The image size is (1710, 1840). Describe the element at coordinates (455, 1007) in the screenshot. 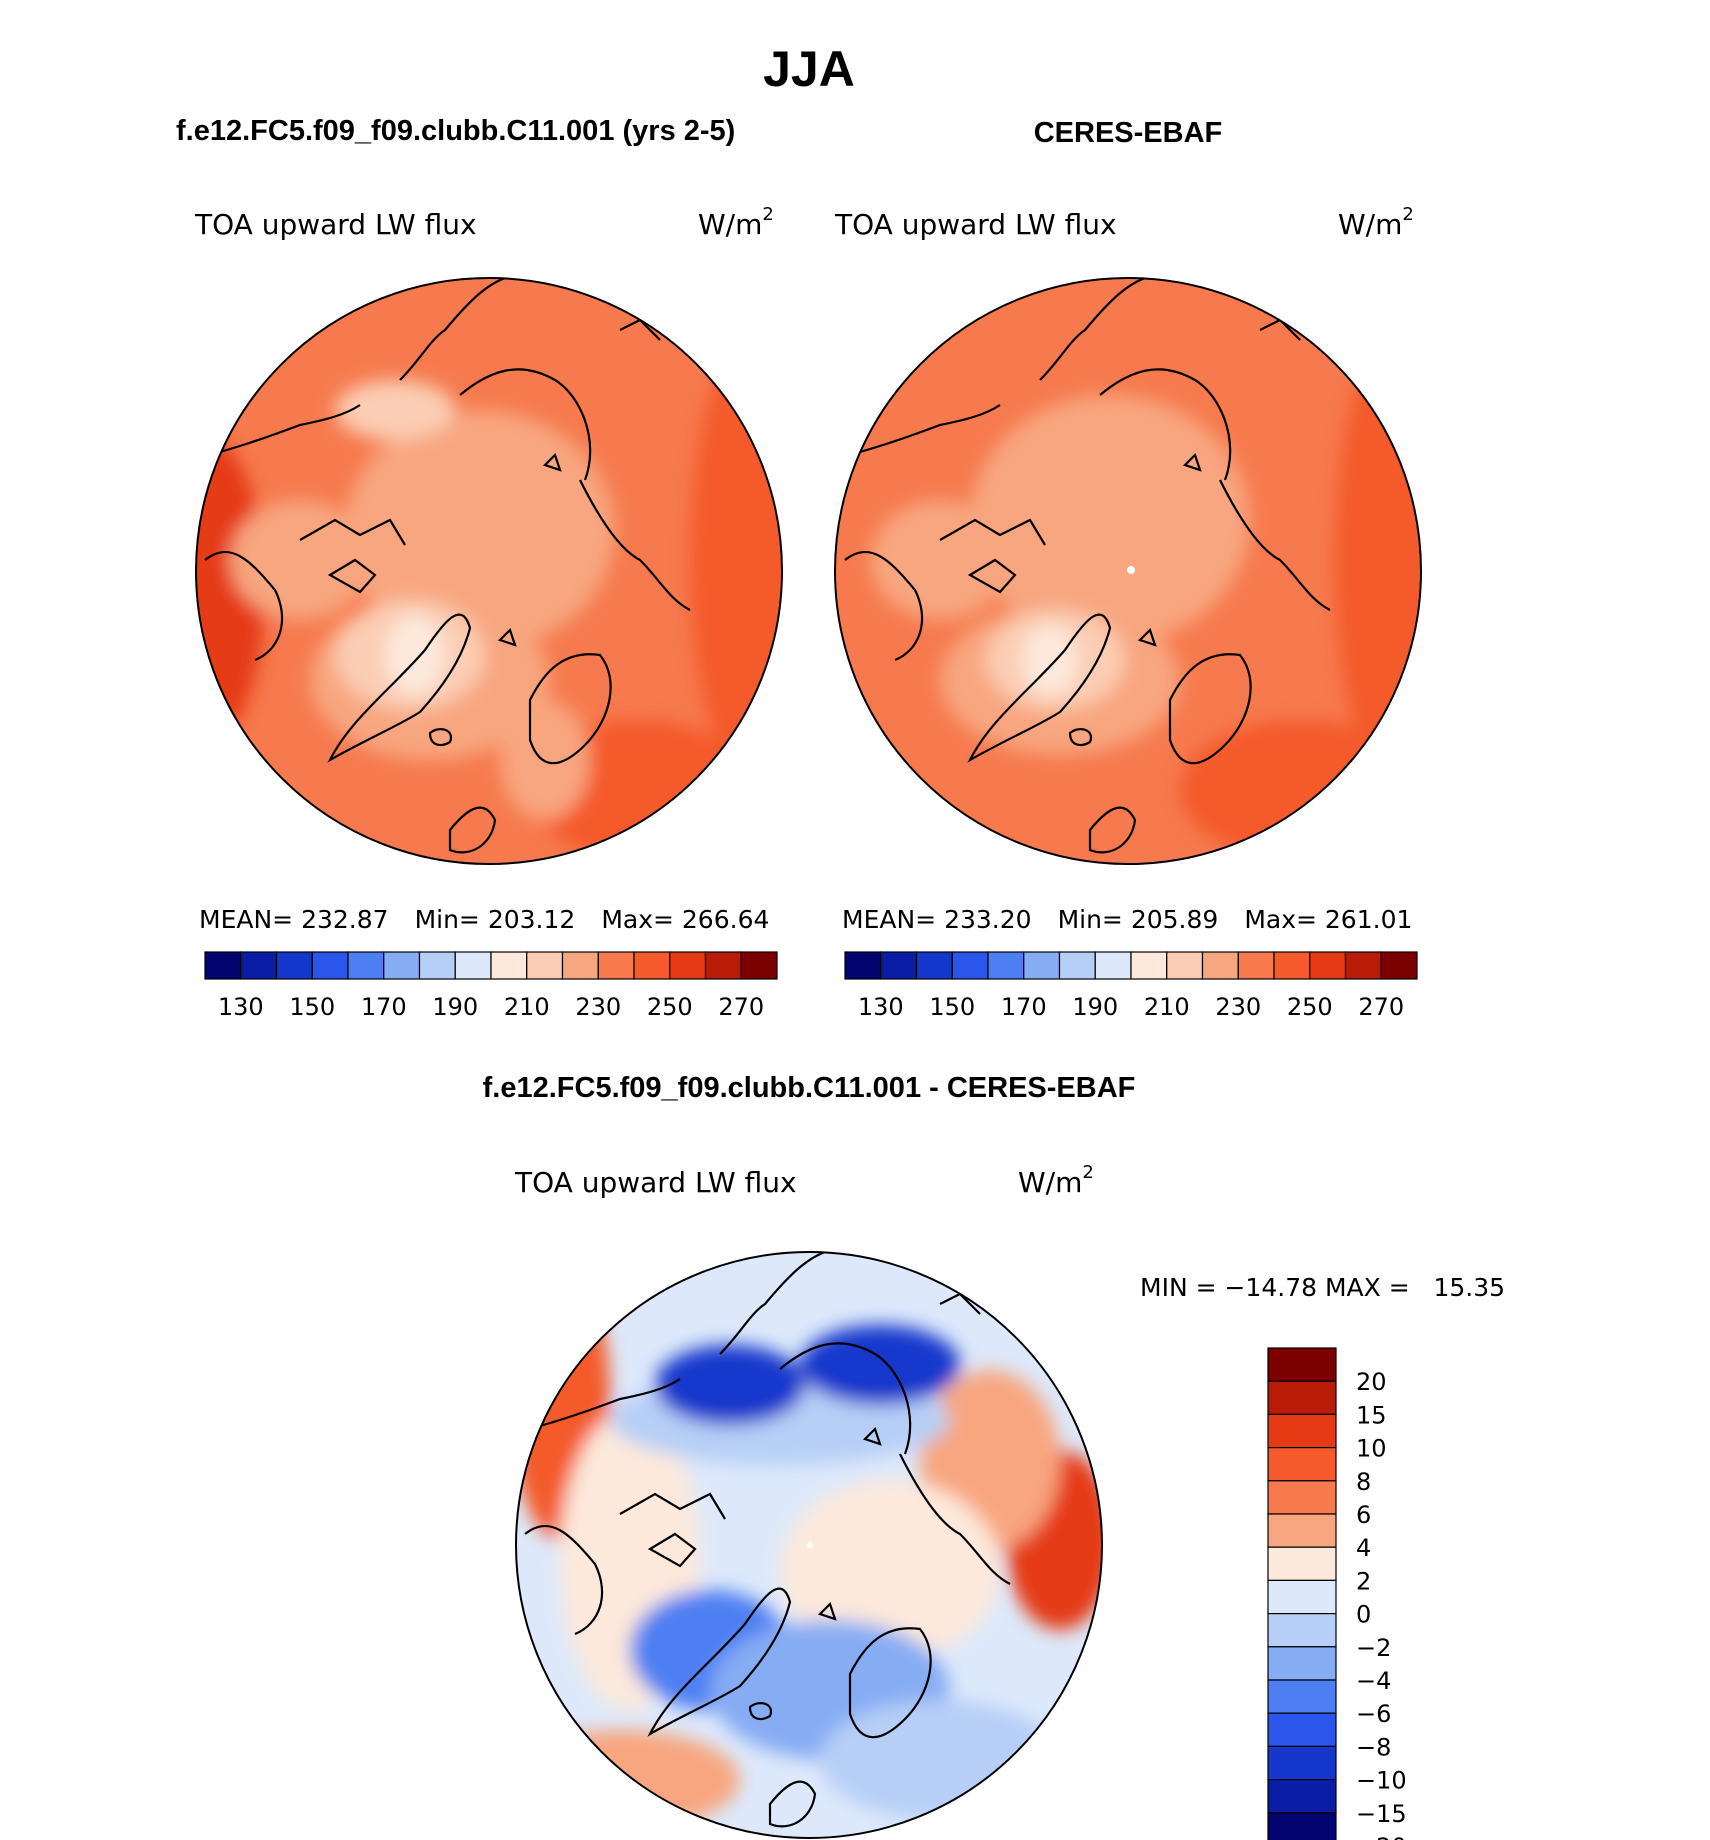

I see `model-colorbar-tick-label: 190` at that location.